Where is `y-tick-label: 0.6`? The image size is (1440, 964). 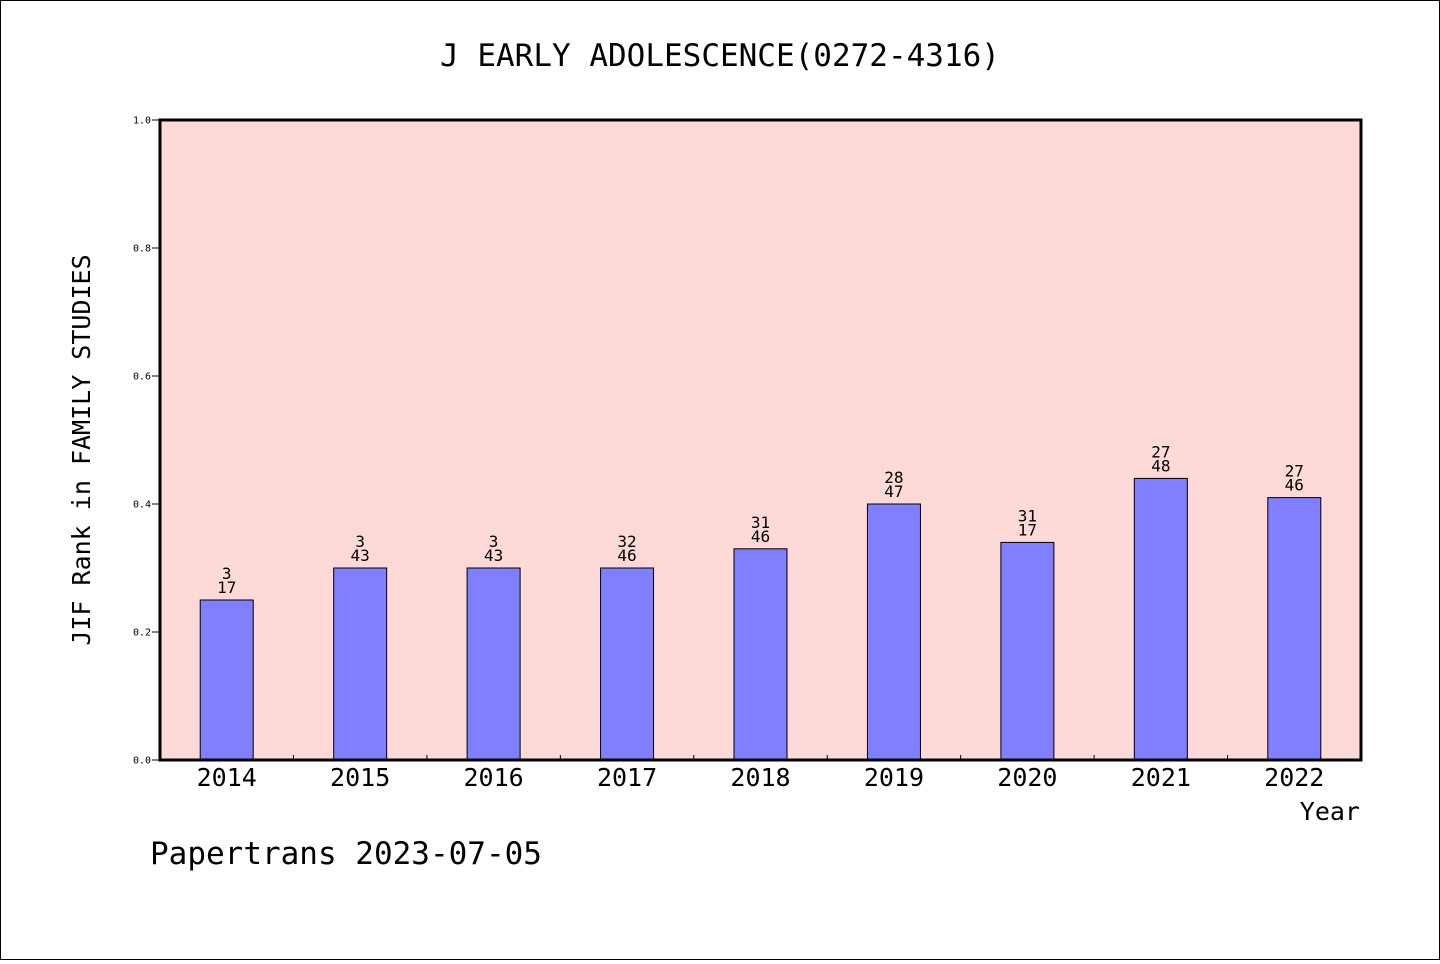 y-tick-label: 0.6 is located at coordinates (142, 377).